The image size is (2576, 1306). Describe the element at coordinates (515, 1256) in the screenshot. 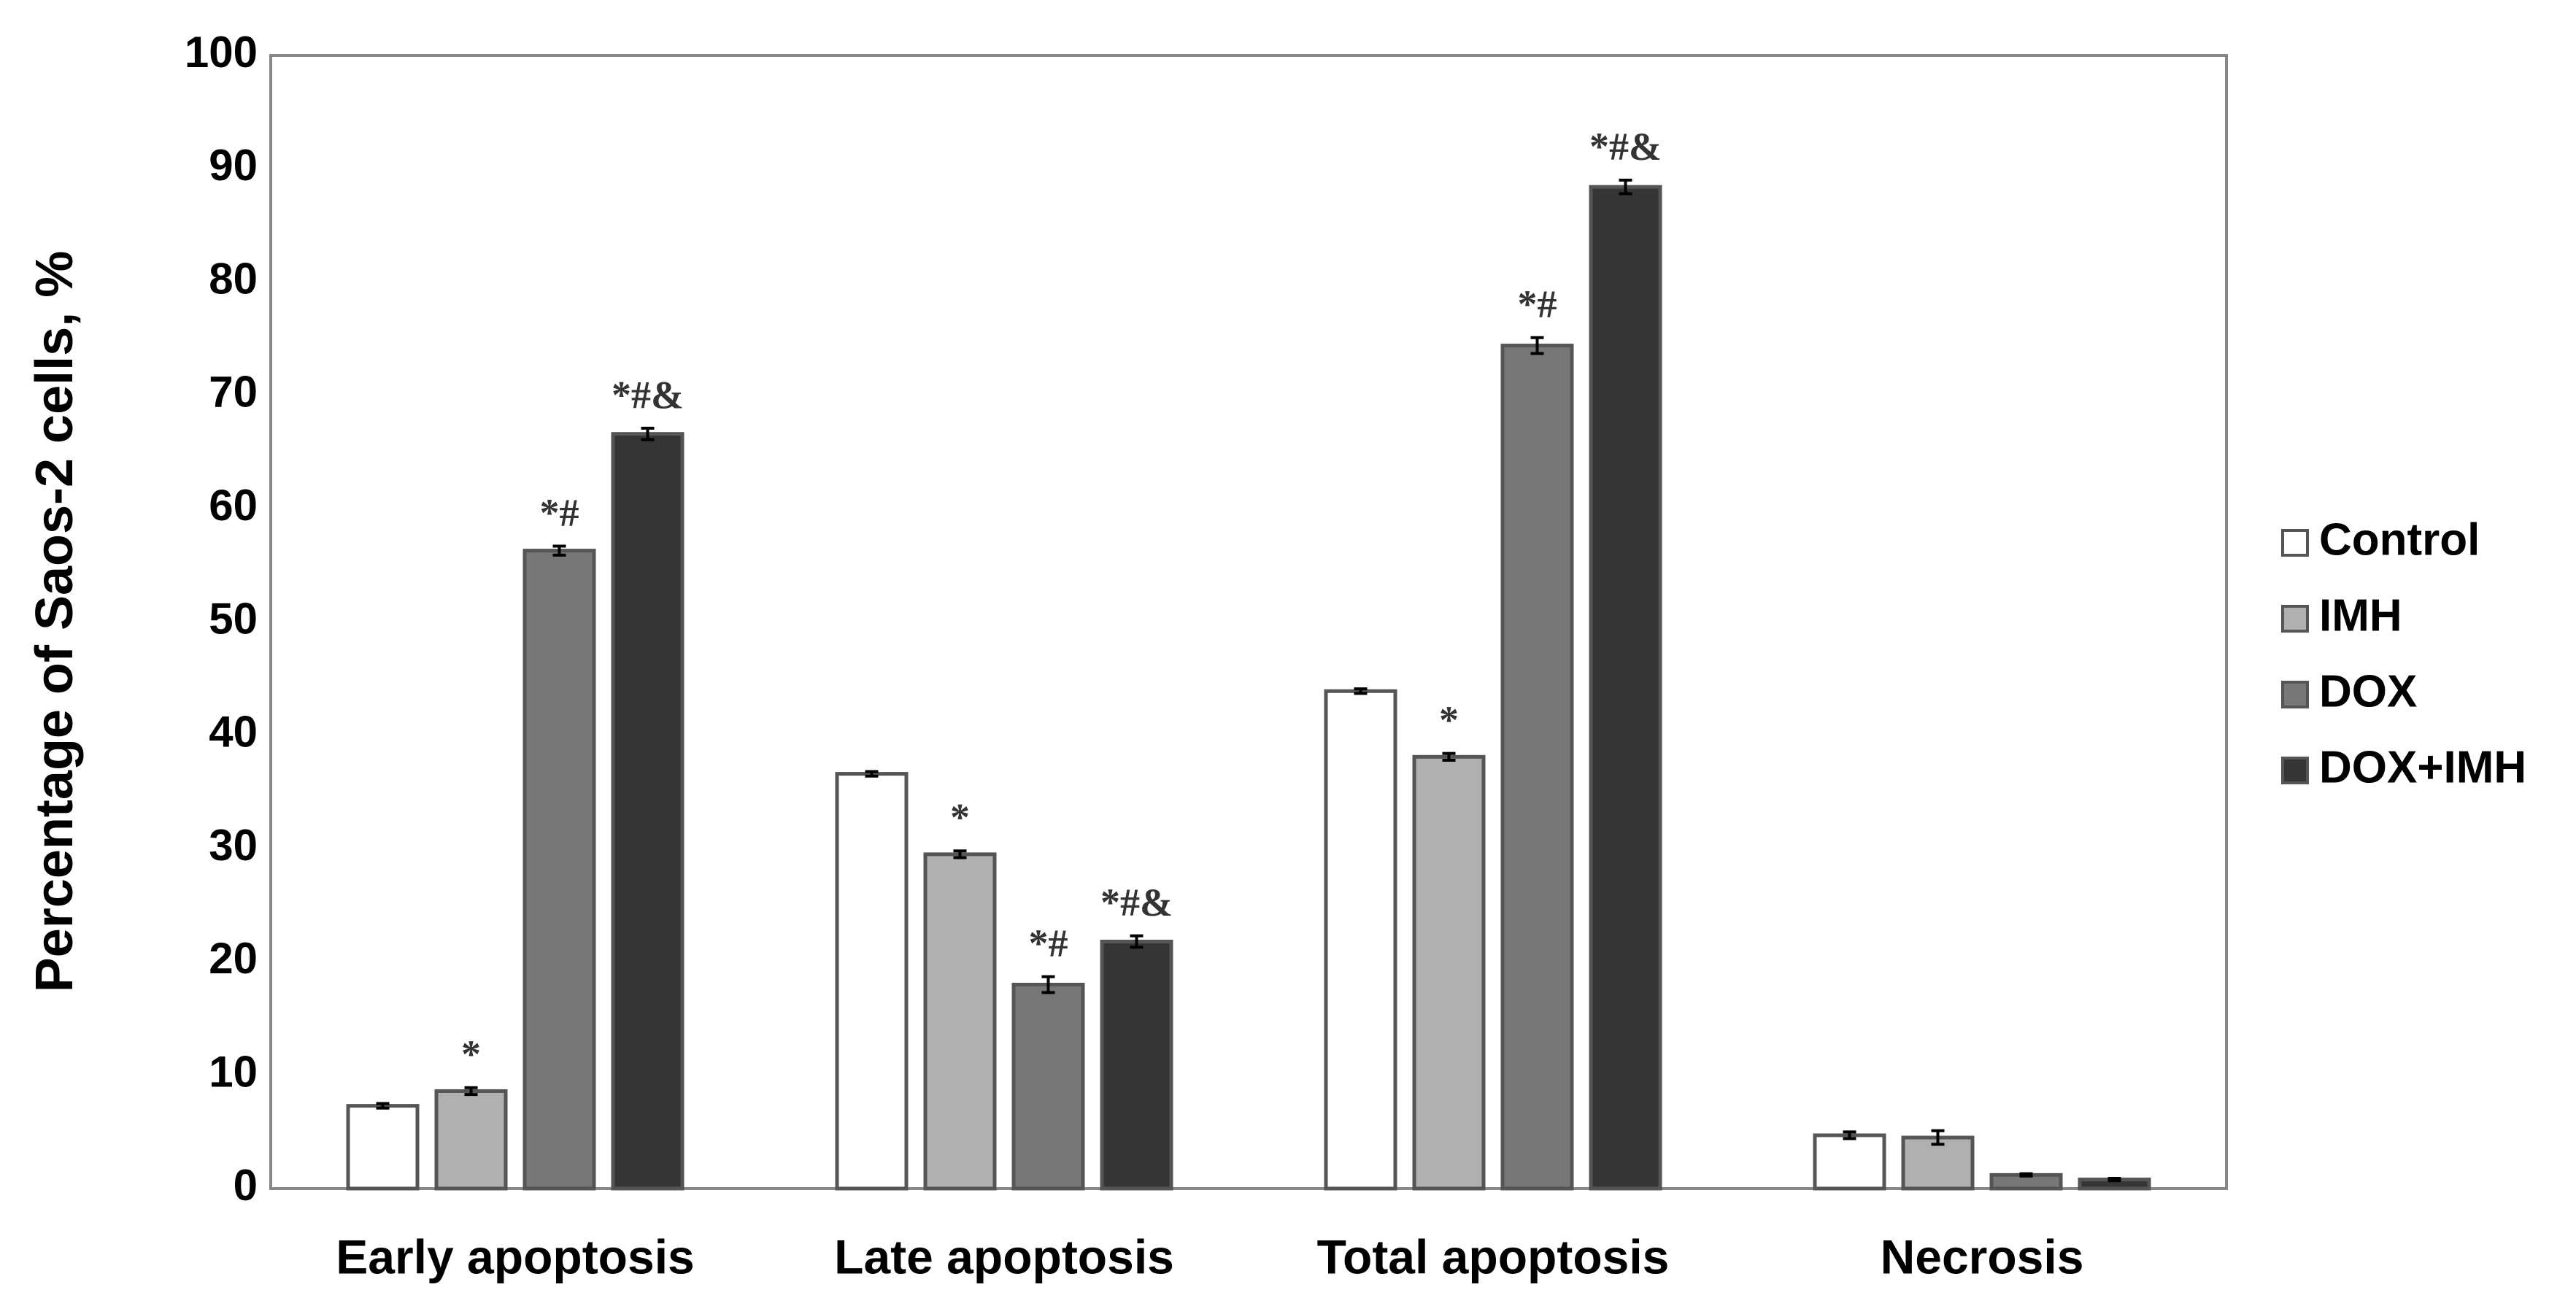

I see `x-tick-label: Early apoptosis` at that location.